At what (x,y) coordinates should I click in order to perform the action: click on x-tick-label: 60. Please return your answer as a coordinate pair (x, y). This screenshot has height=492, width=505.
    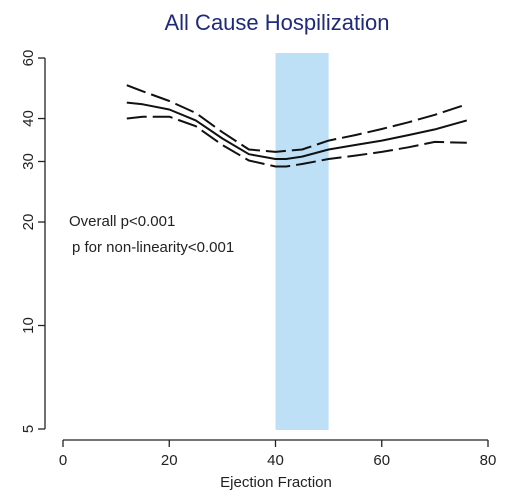
    Looking at the image, I should click on (381, 460).